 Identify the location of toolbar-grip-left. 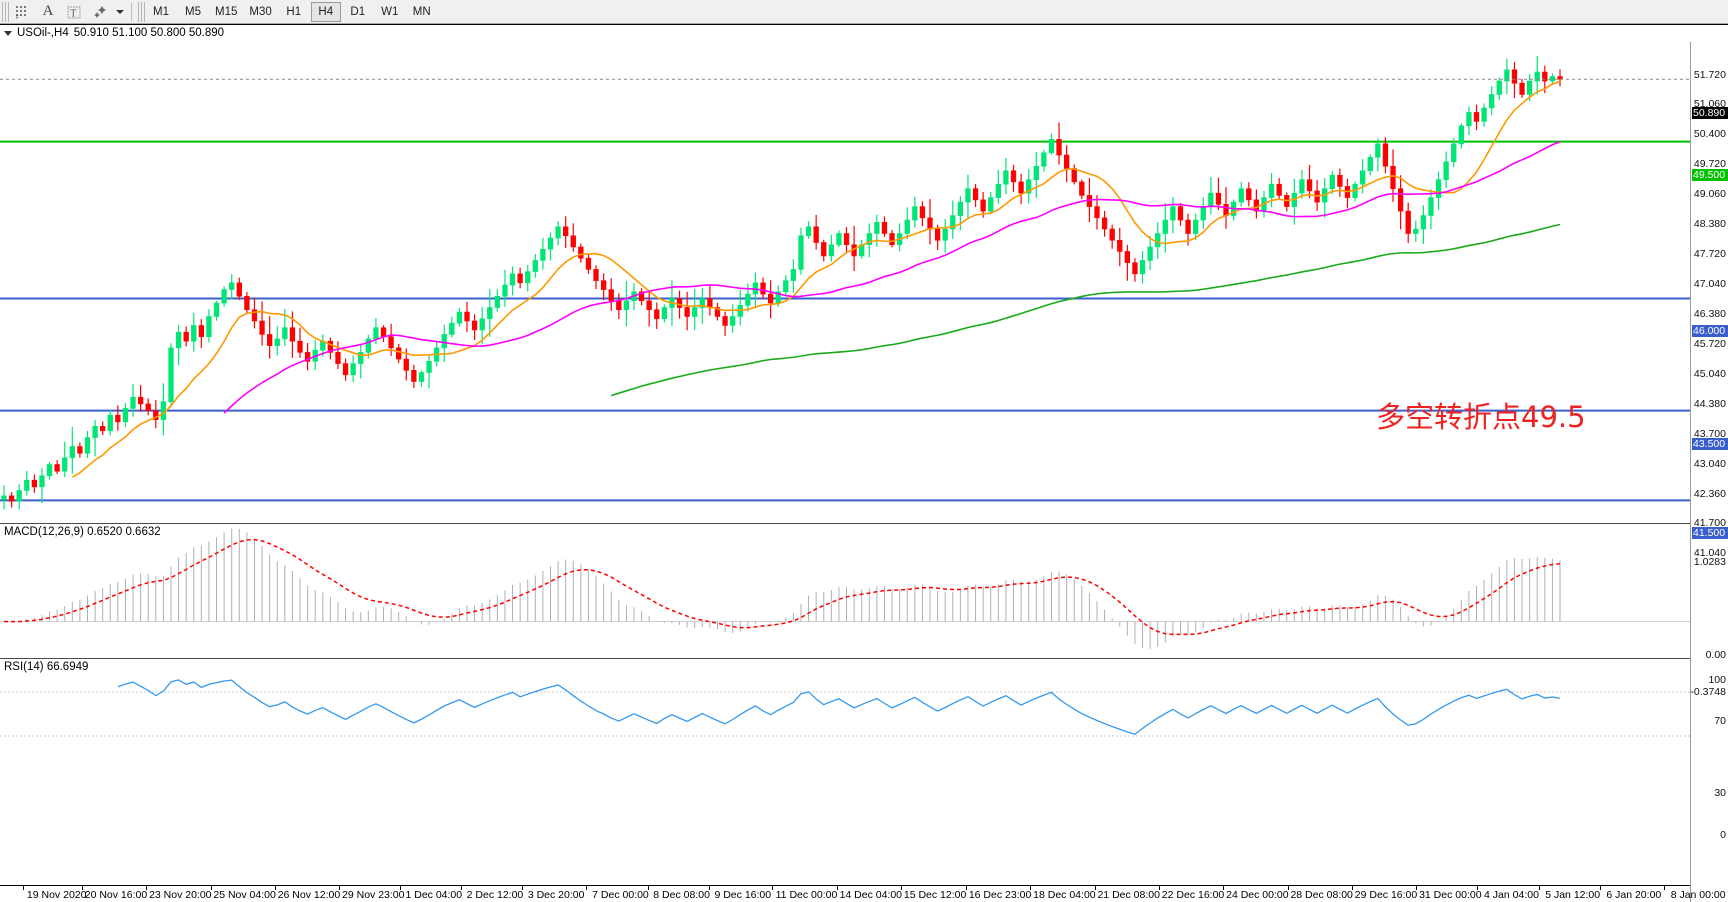
(5, 11).